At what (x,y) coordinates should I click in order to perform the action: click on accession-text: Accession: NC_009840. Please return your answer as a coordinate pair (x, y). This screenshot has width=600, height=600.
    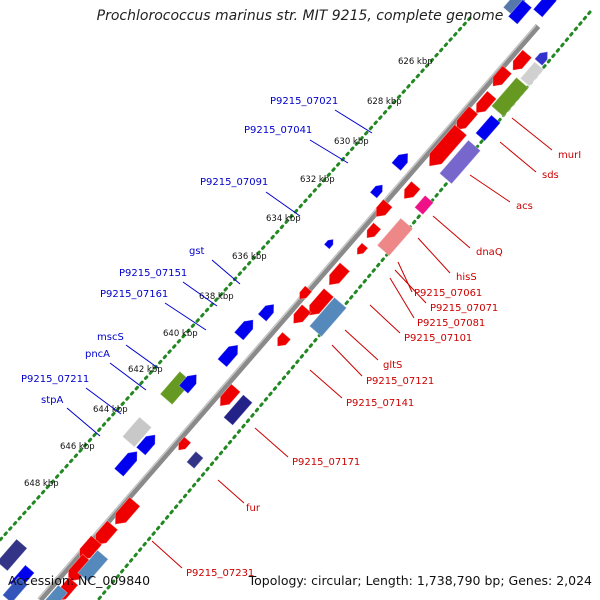
    Looking at the image, I should click on (79, 580).